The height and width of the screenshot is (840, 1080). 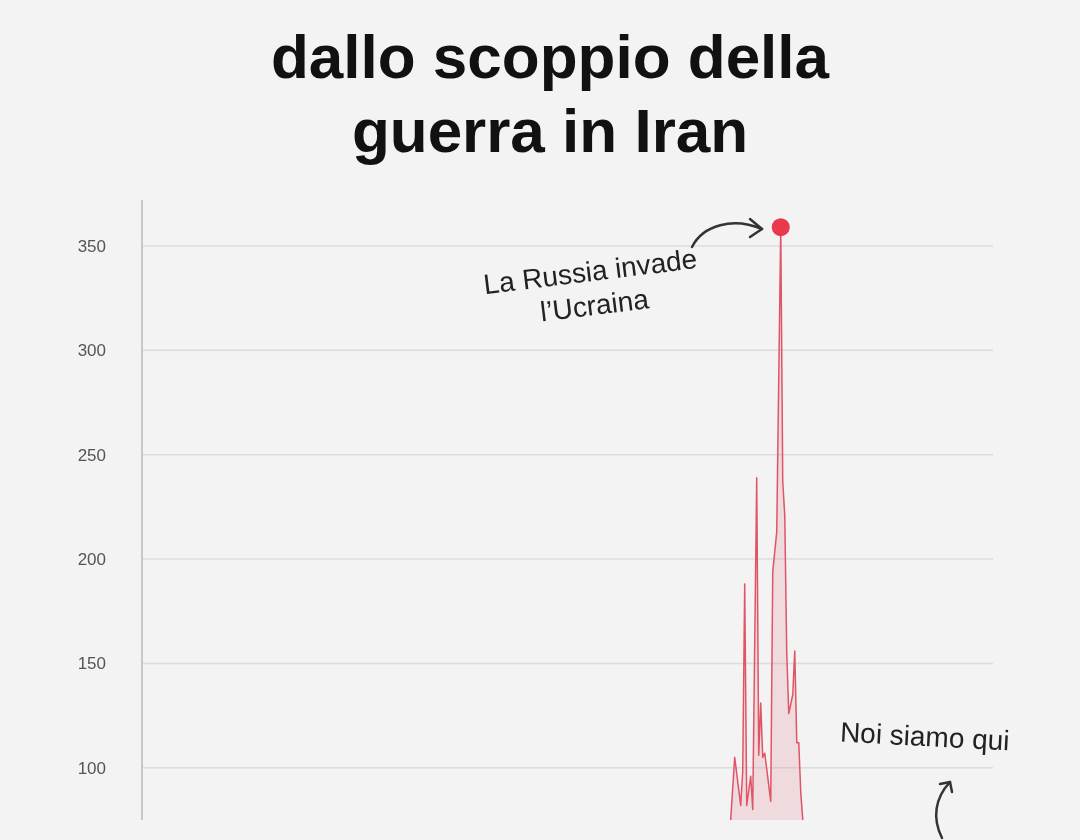 I want to click on annotation: Noi siamo qui, so click(x=925, y=737).